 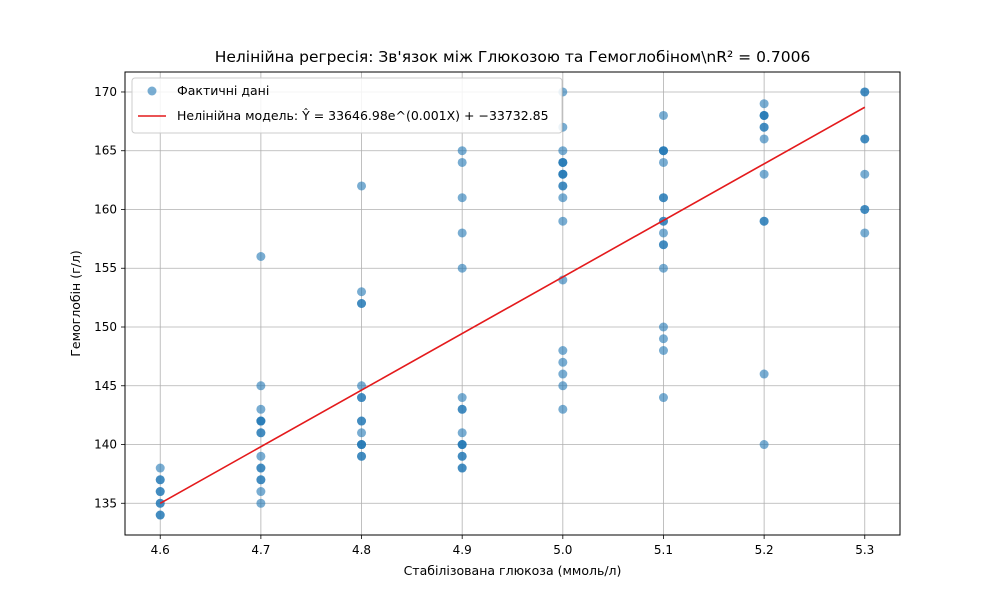 What do you see at coordinates (260, 550) in the screenshot?
I see `x-tick-label: 4.7` at bounding box center [260, 550].